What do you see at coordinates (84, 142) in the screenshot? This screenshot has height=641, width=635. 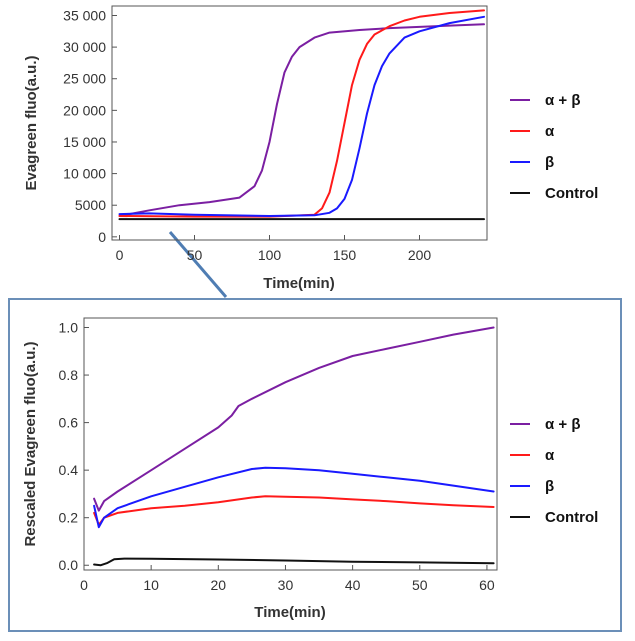 I see `top-y-tick-label: 15 000` at bounding box center [84, 142].